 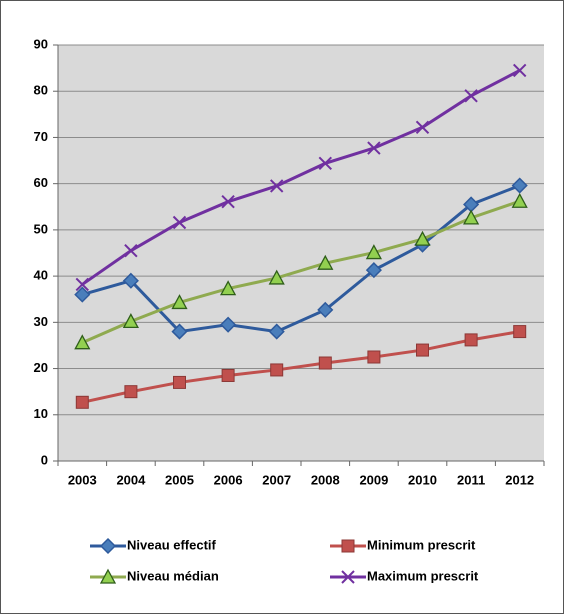 I want to click on y-tick-label: 90, so click(x=41, y=43).